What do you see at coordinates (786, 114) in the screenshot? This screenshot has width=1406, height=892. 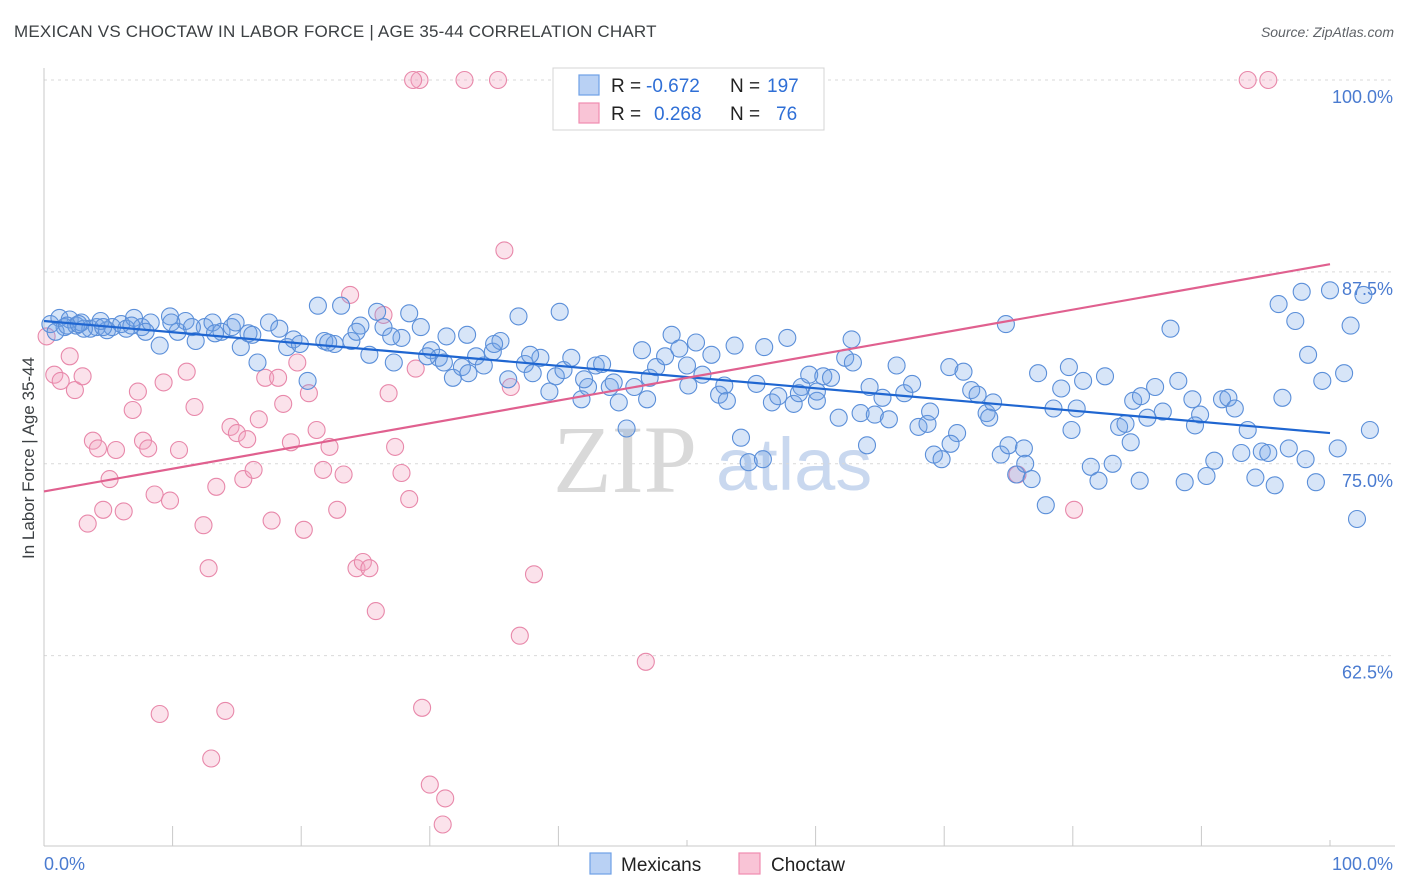 I see `legend-n-value-choctaw: 76` at bounding box center [786, 114].